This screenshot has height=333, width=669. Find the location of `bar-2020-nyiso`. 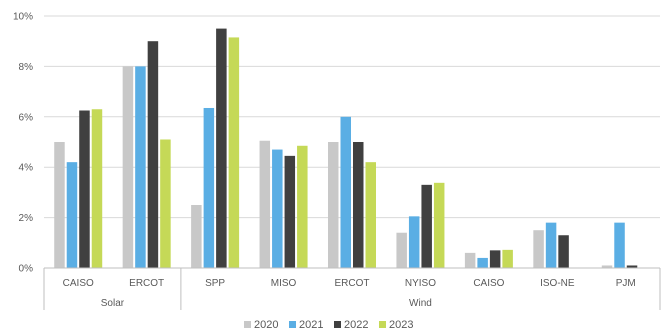

bar-2020-nyiso is located at coordinates (401, 250).